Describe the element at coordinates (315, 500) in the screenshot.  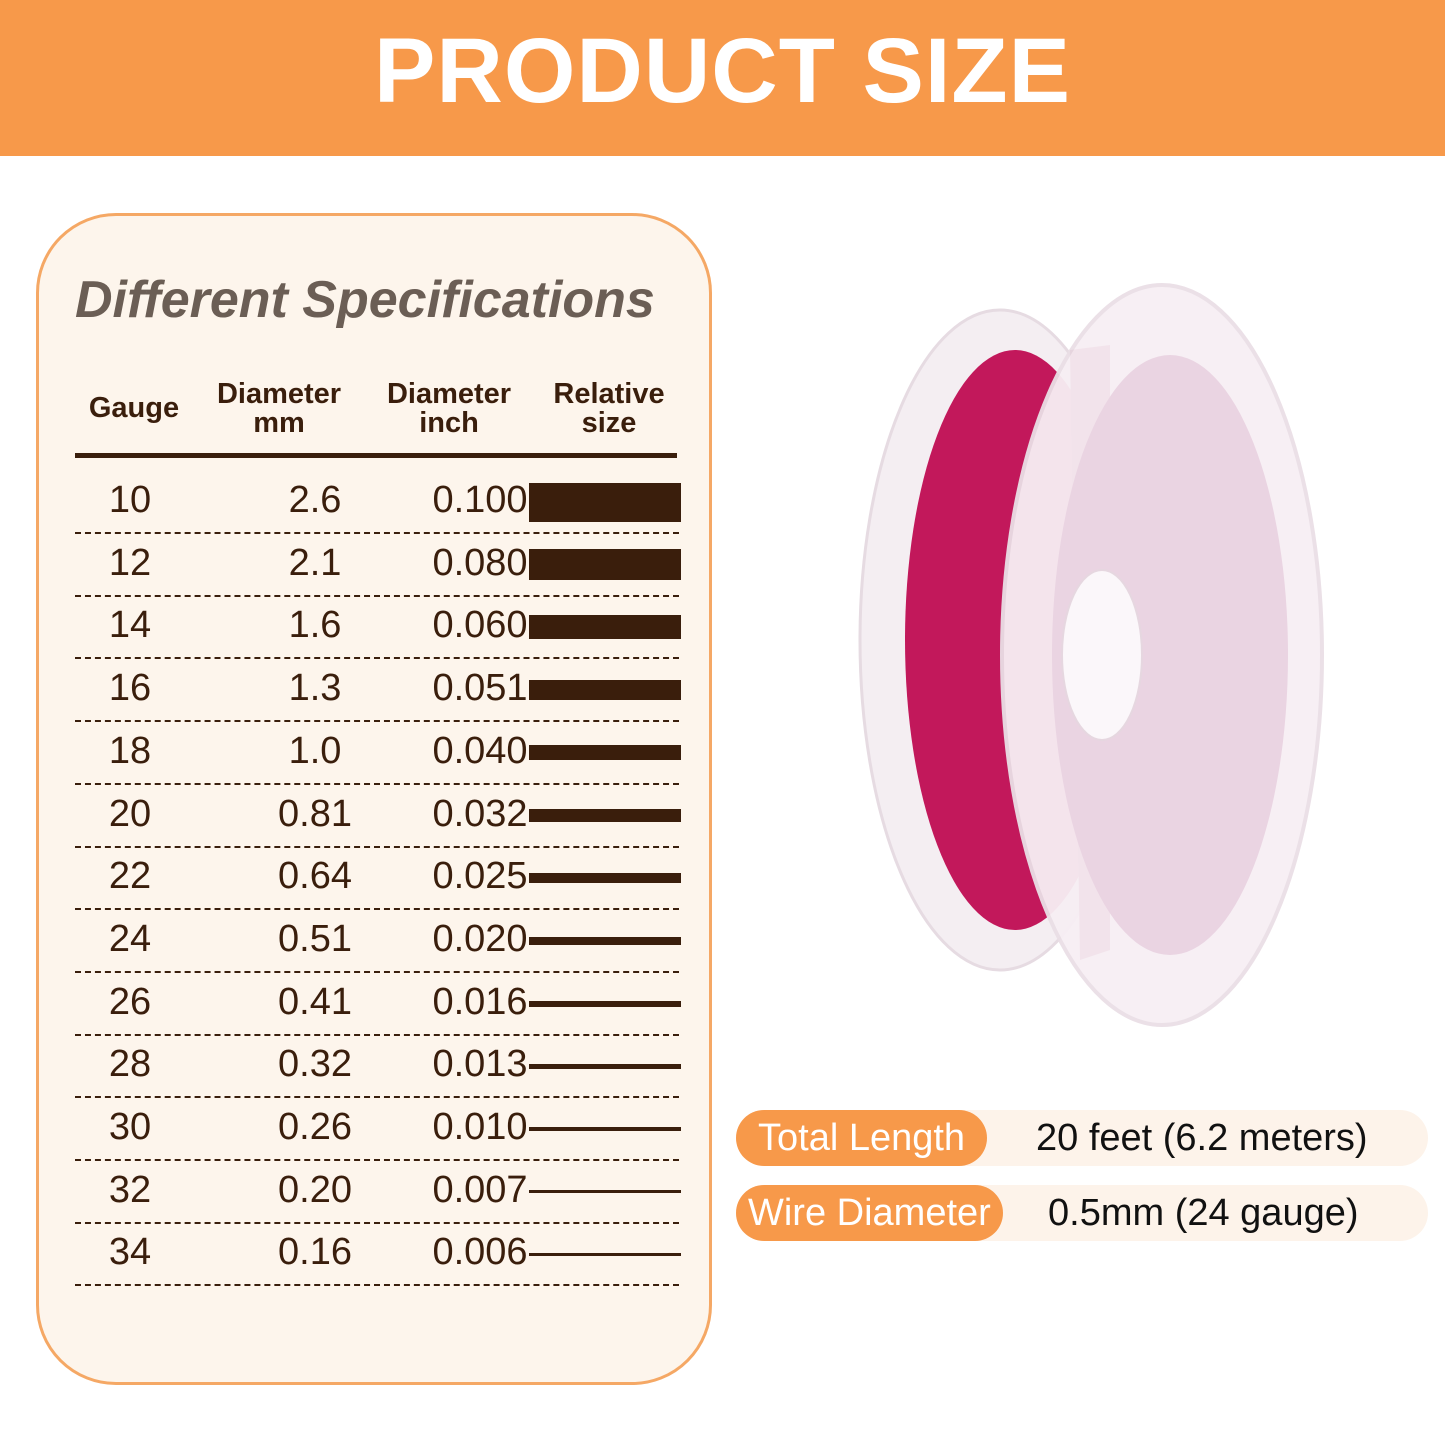
I see `cell-mm: 2.6` at that location.